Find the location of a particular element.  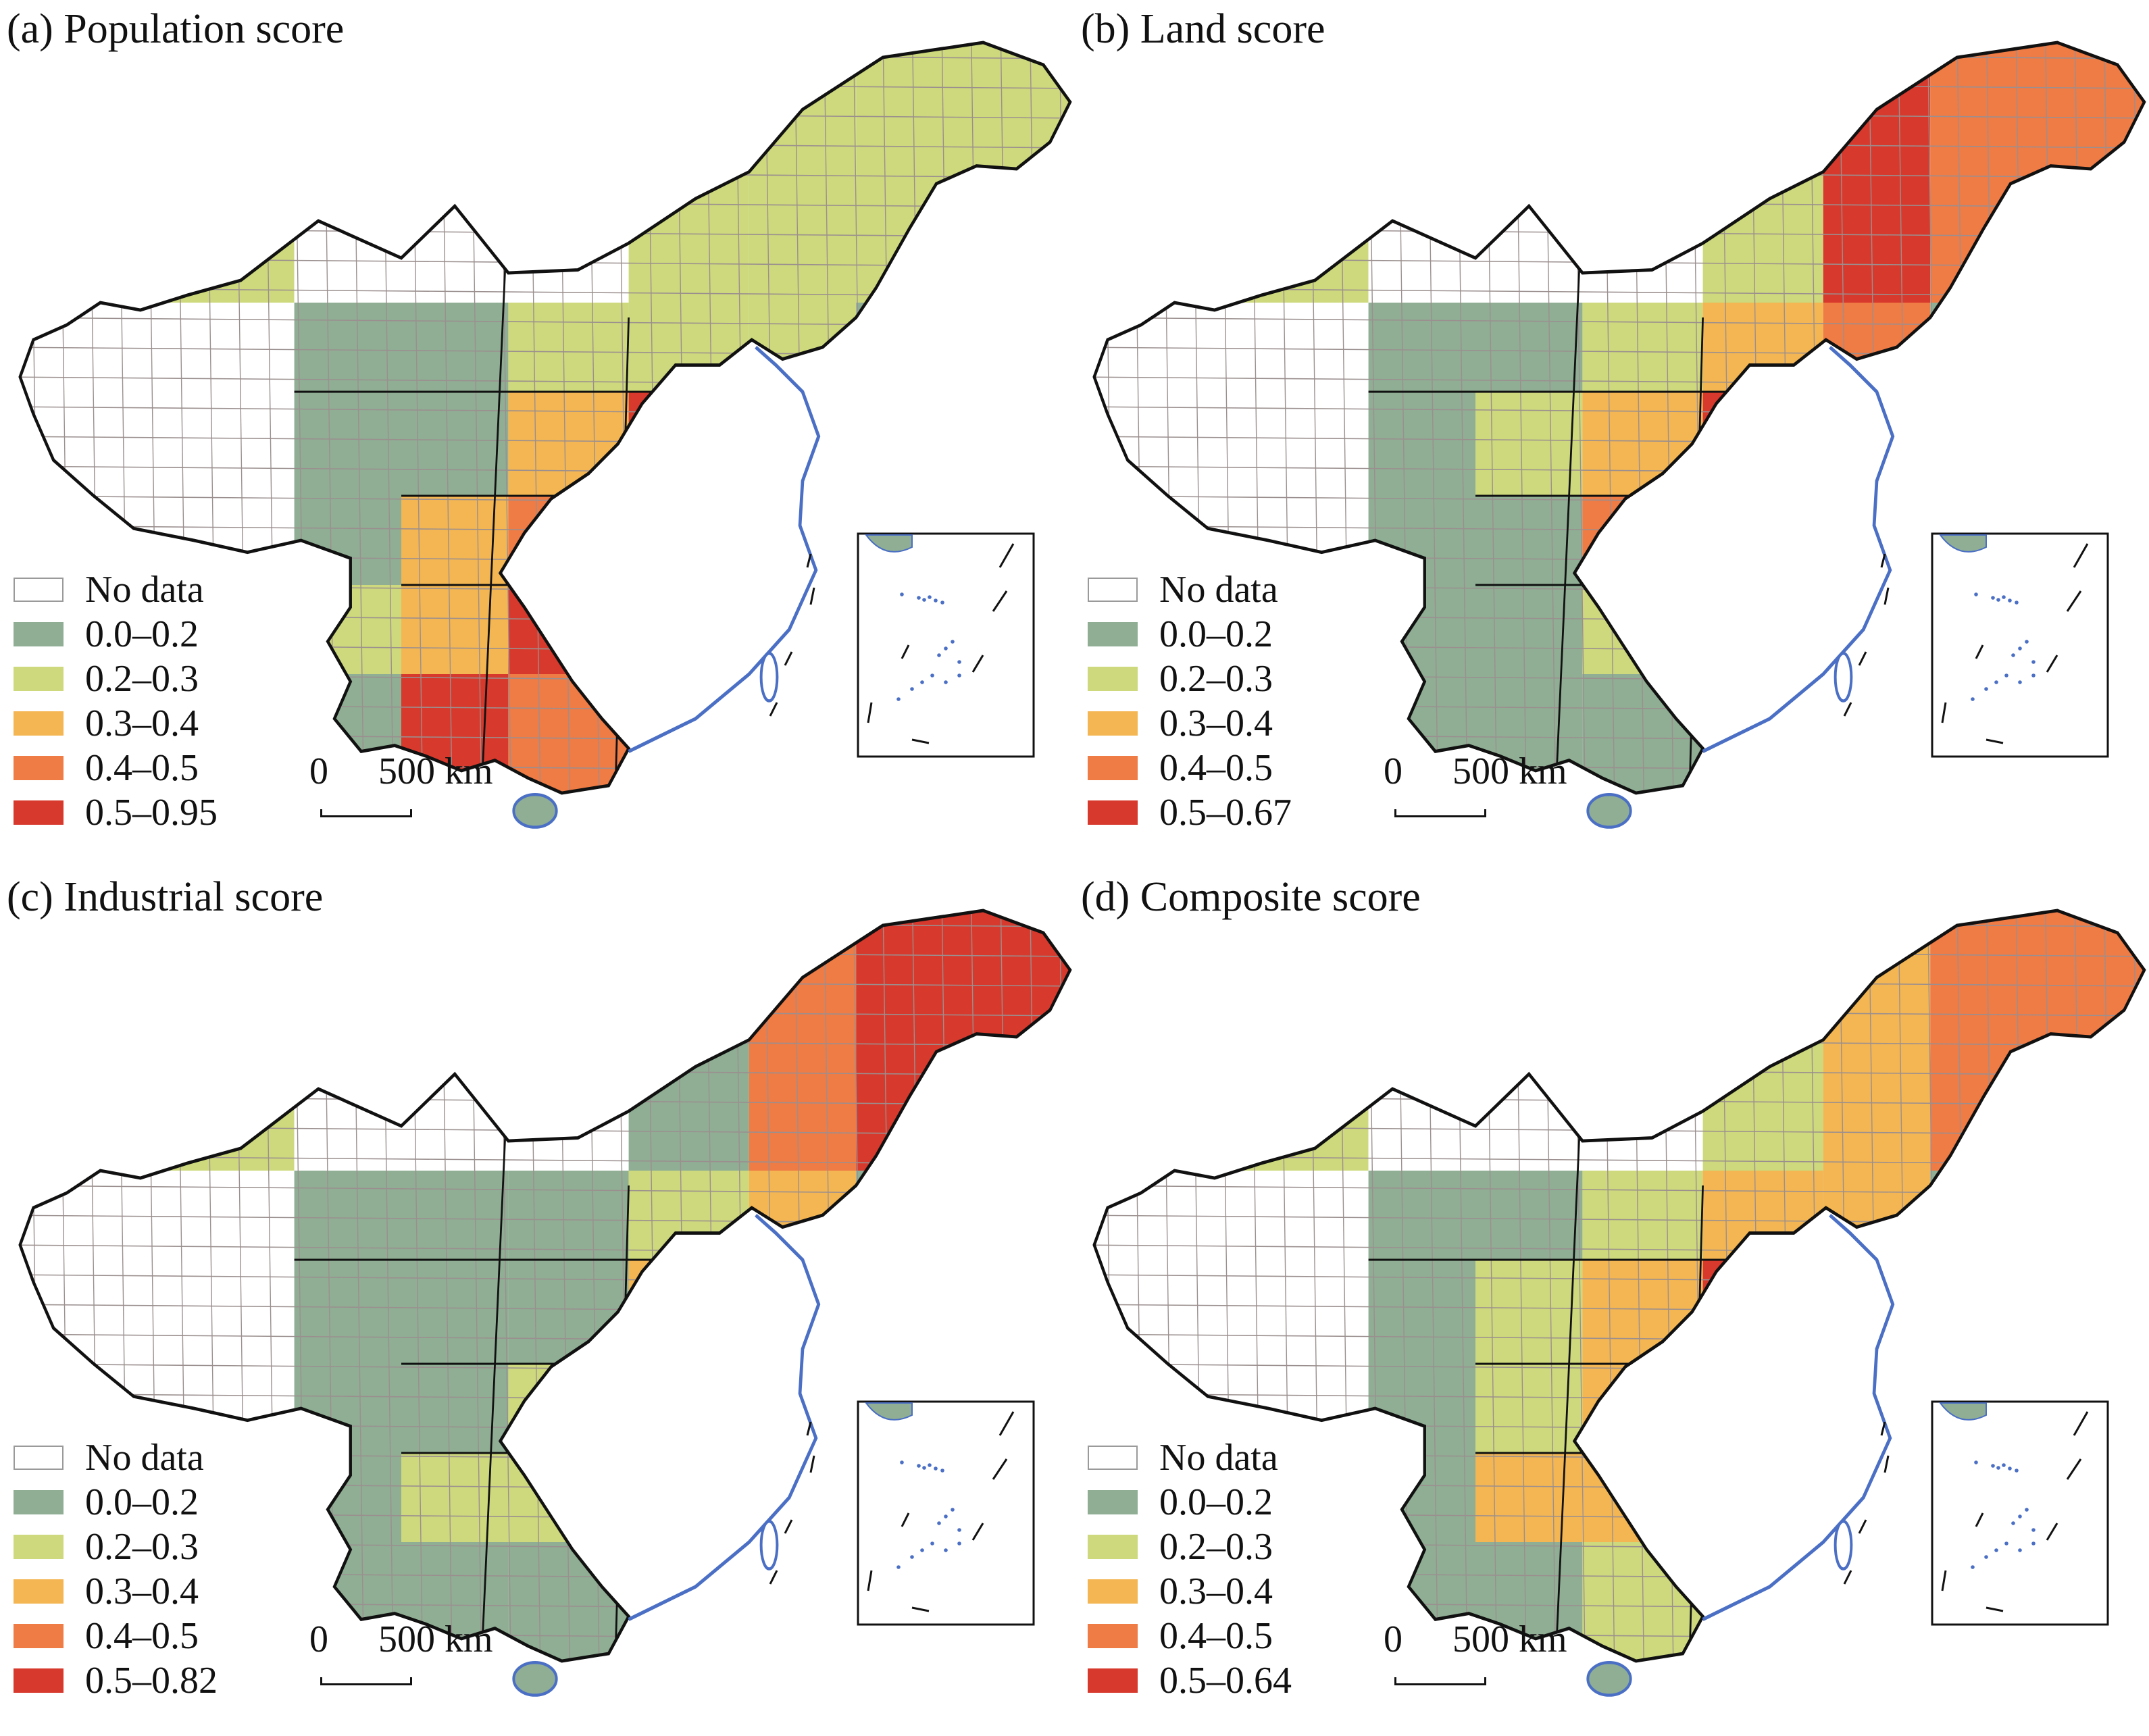

taiwan-island is located at coordinates (769, 1545).